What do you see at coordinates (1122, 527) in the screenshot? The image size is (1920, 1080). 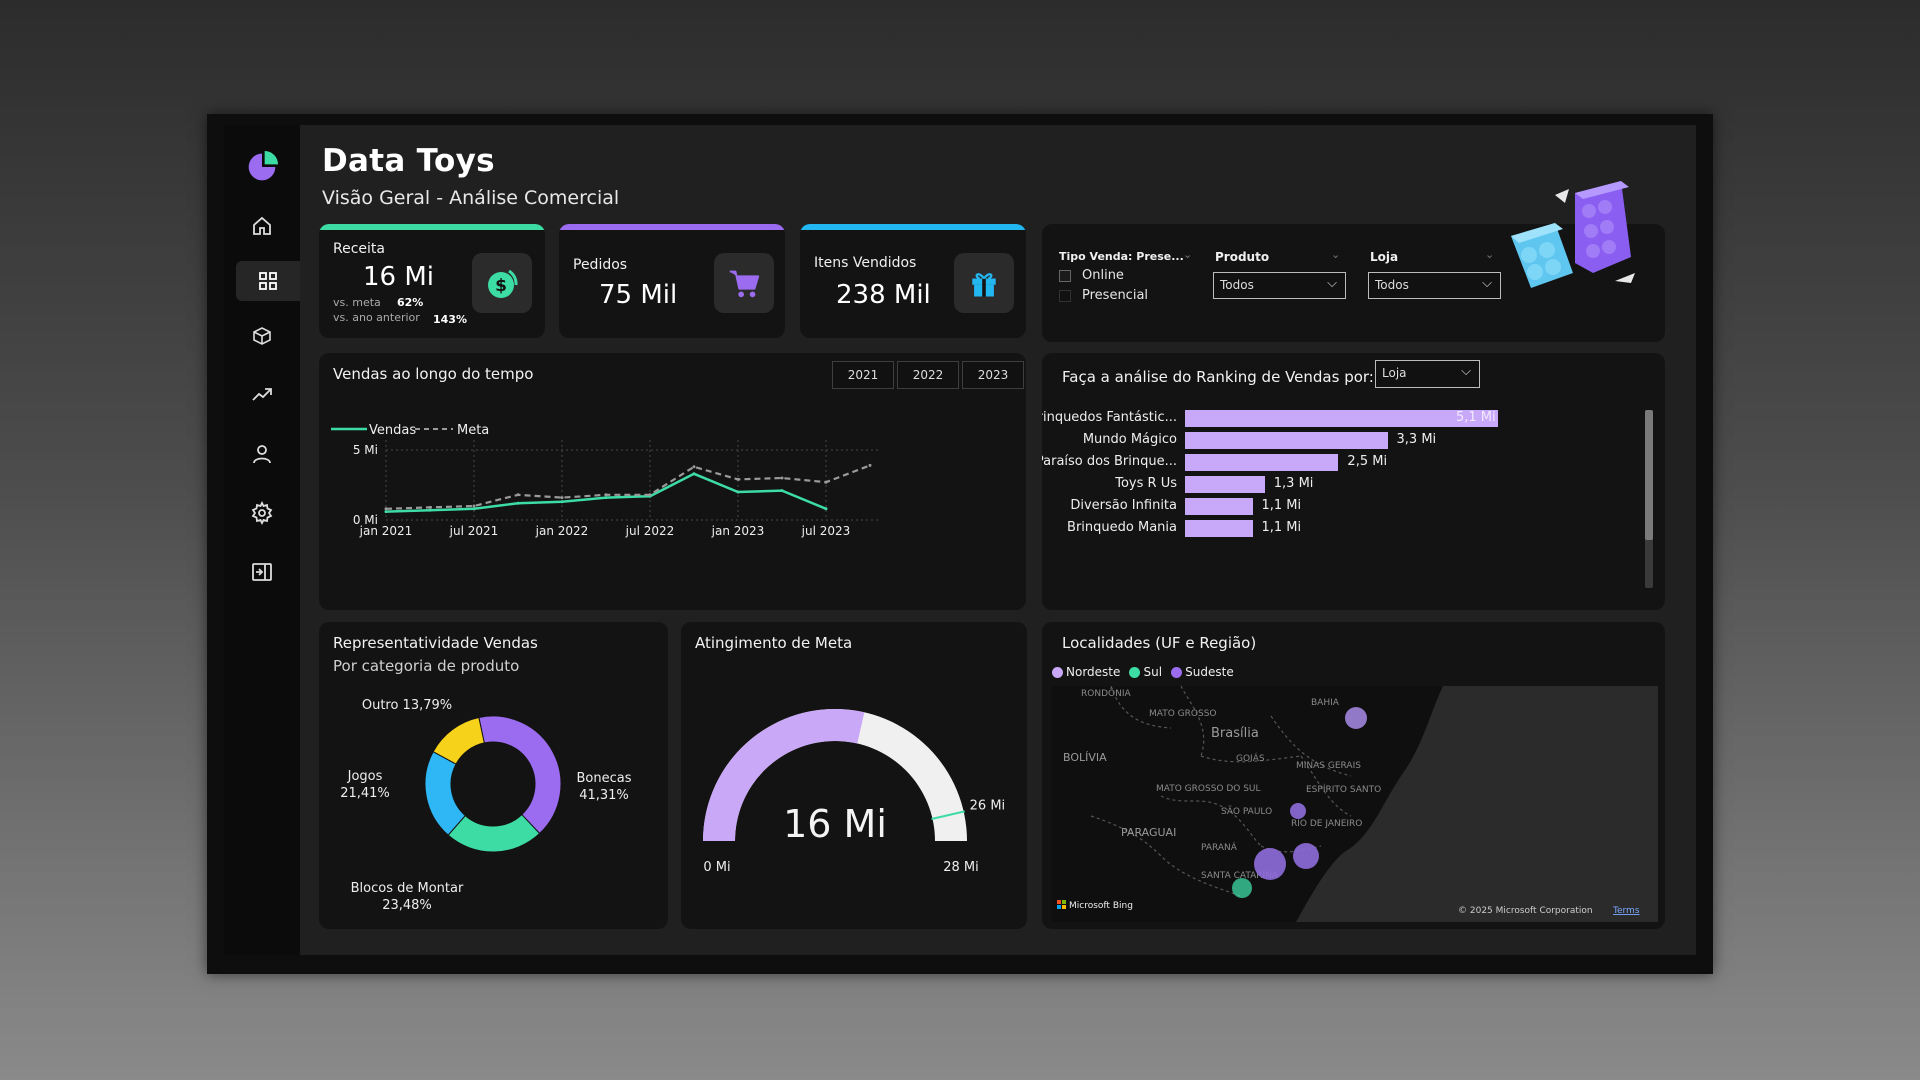 I see `rank-category-label: Brinquedo Mania` at bounding box center [1122, 527].